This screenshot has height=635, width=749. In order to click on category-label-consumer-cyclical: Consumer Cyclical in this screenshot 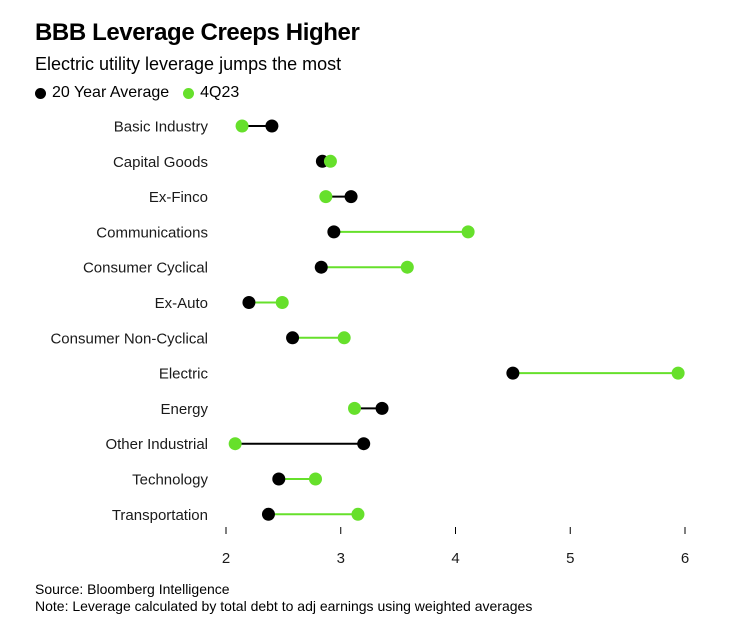, I will do `click(145, 268)`.